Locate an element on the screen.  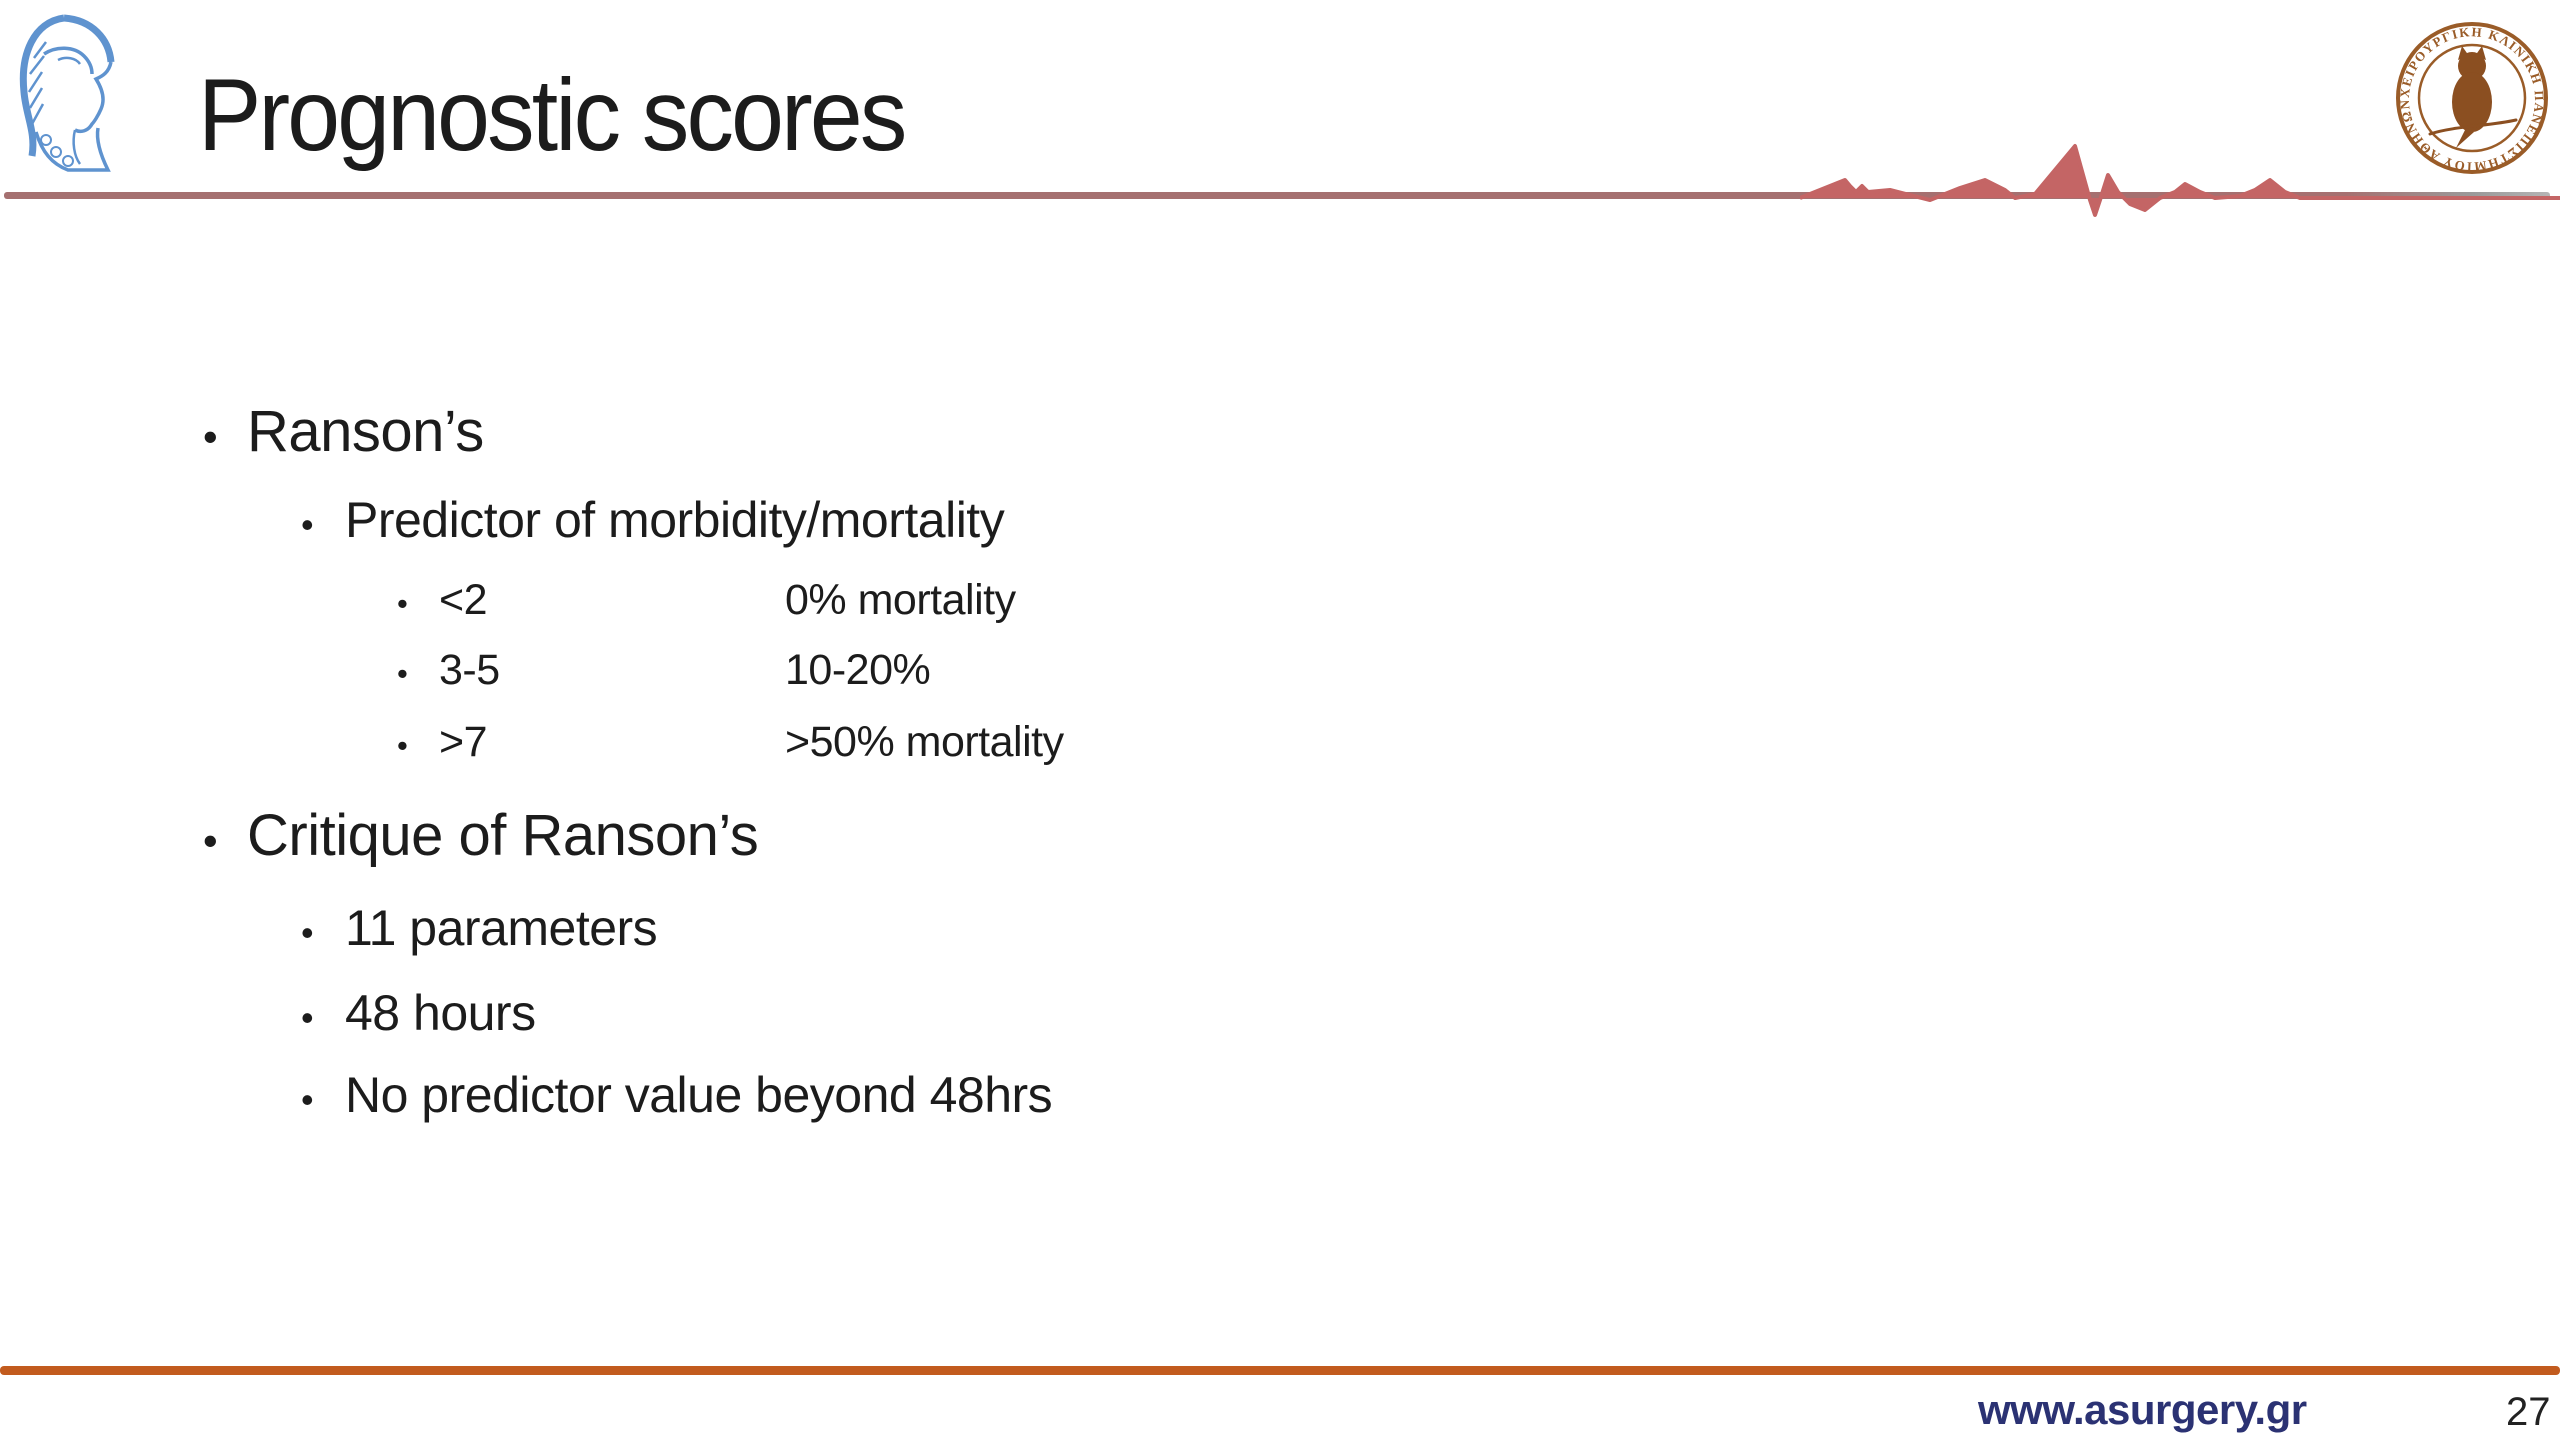
ecg-trace-icon is located at coordinates (2180, 180).